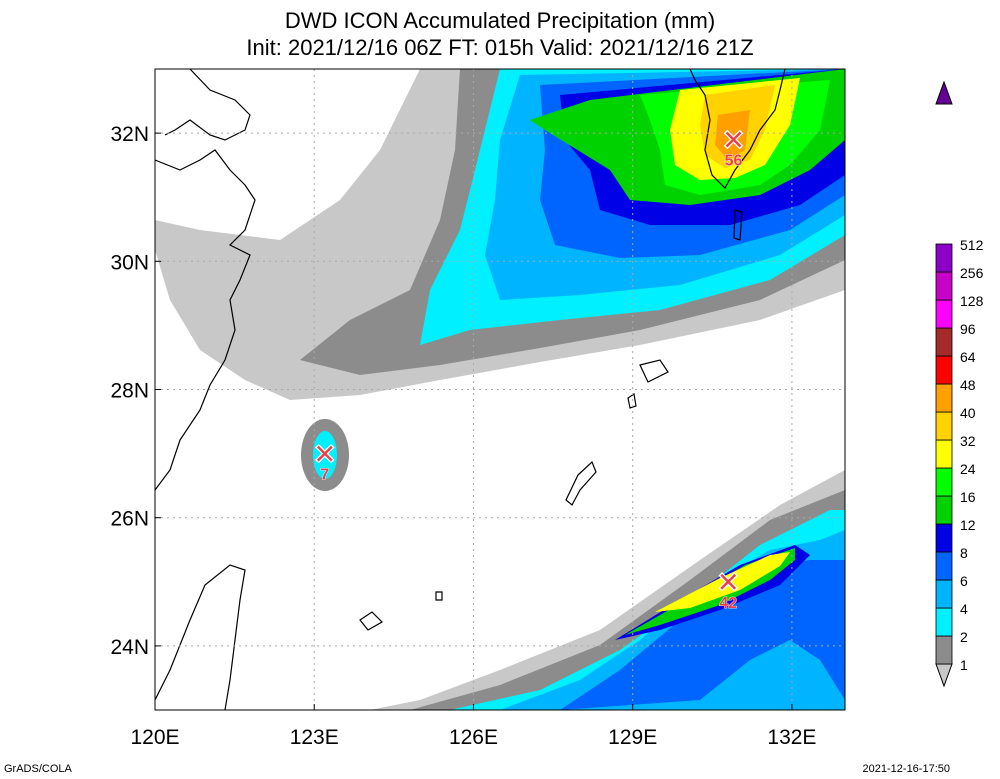 The height and width of the screenshot is (779, 1000). I want to click on colorbar-level-label: 4, so click(964, 609).